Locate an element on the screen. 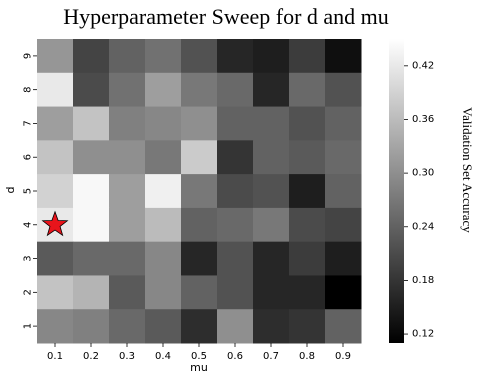  y-tick-label: 6 is located at coordinates (28, 157).